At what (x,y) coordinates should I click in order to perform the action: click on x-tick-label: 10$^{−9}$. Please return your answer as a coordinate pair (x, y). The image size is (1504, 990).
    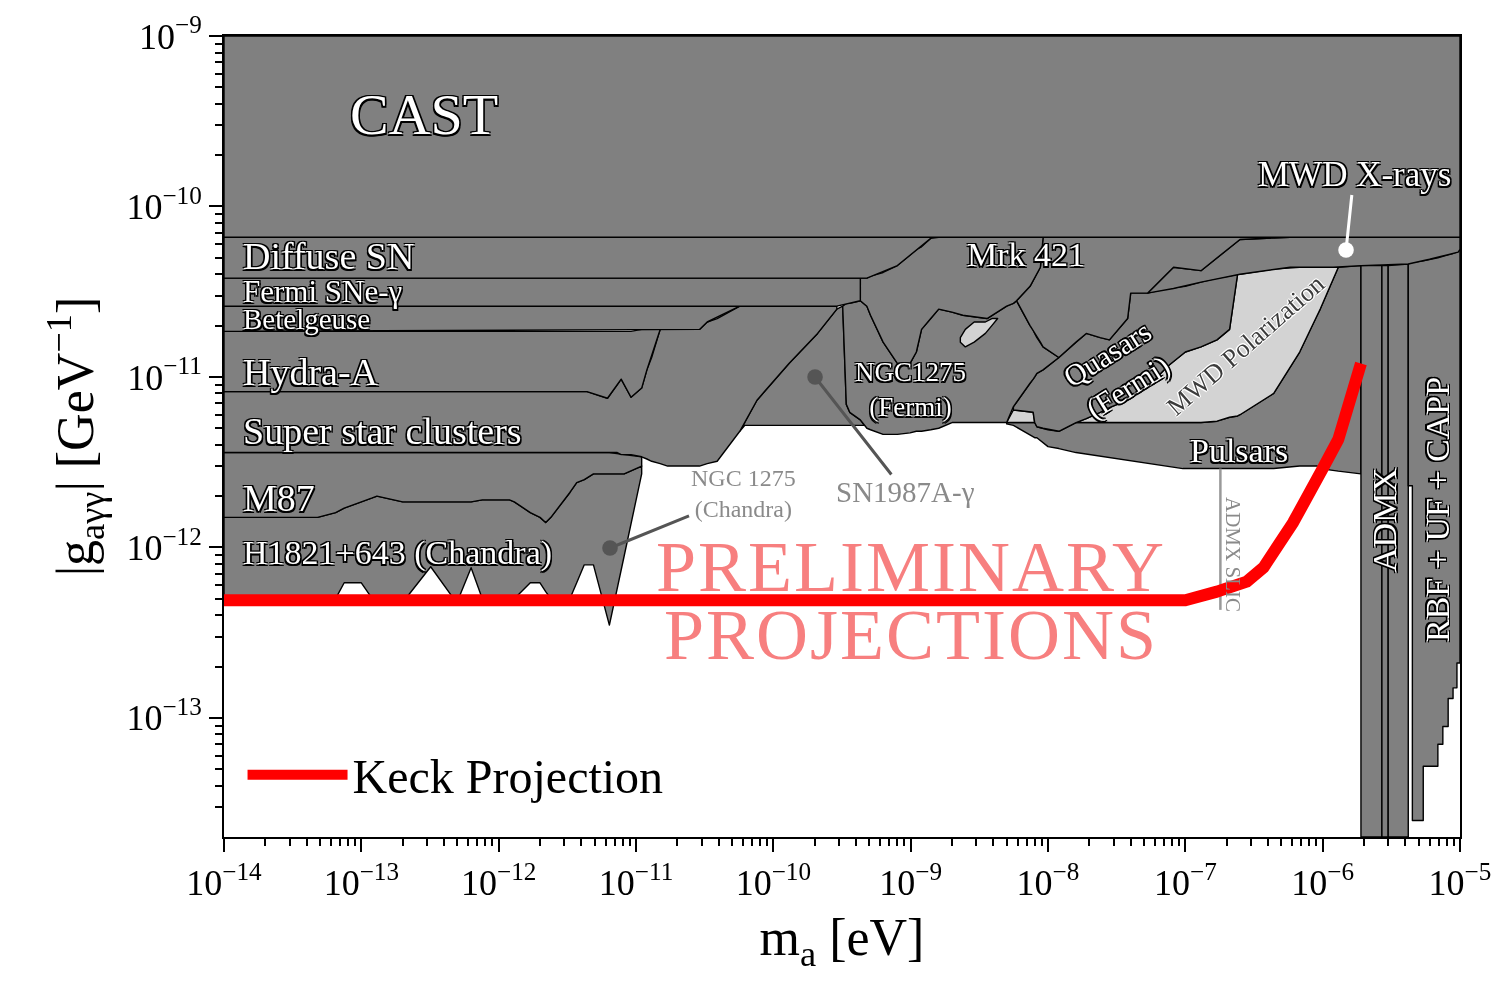
    Looking at the image, I should click on (911, 881).